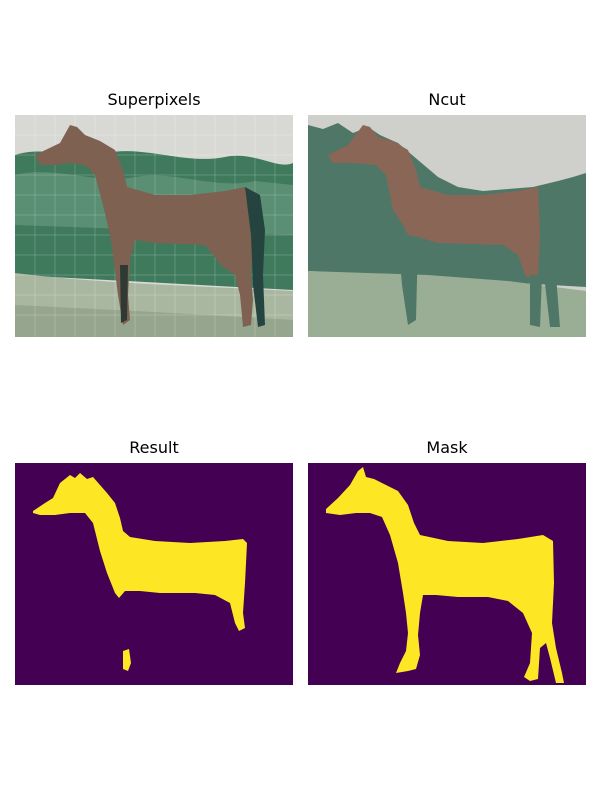 This screenshot has width=600, height=800. I want to click on result-title: Result, so click(154, 447).